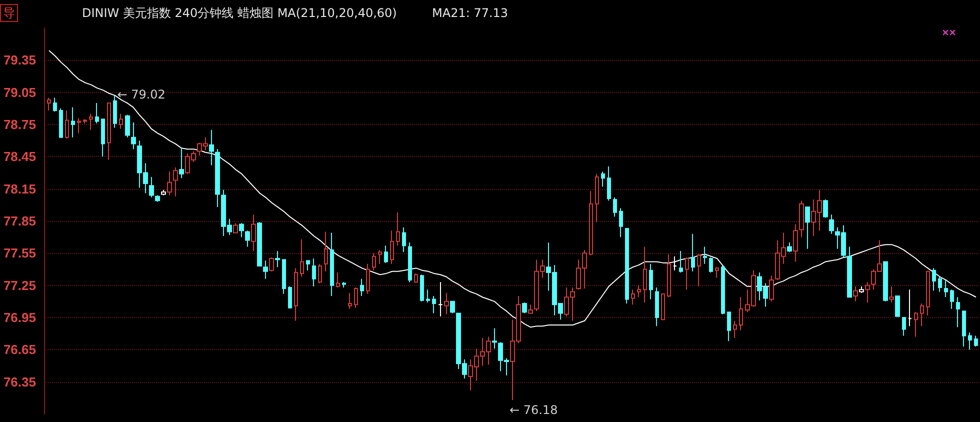 This screenshot has width=980, height=422. I want to click on annotation: ← 76.18, so click(534, 410).